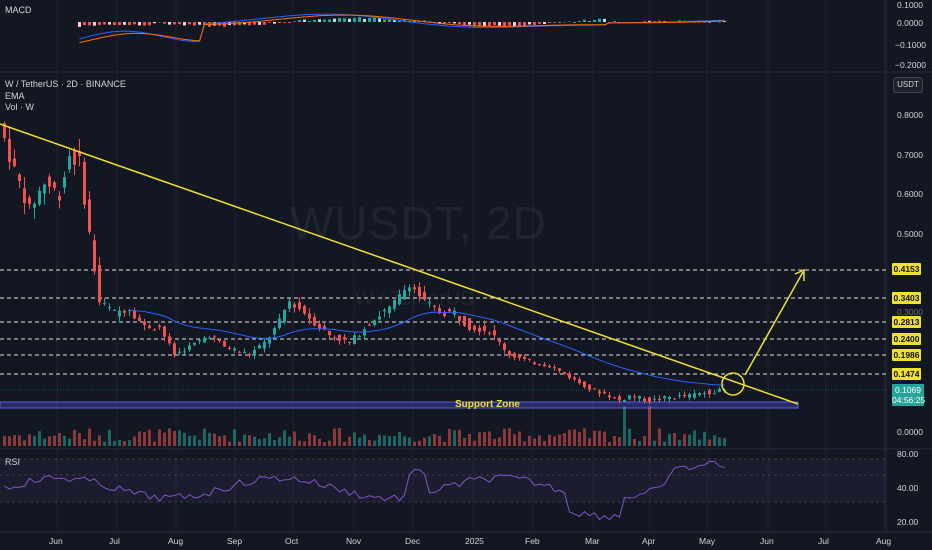  I want to click on time-tick: Oct, so click(292, 541).